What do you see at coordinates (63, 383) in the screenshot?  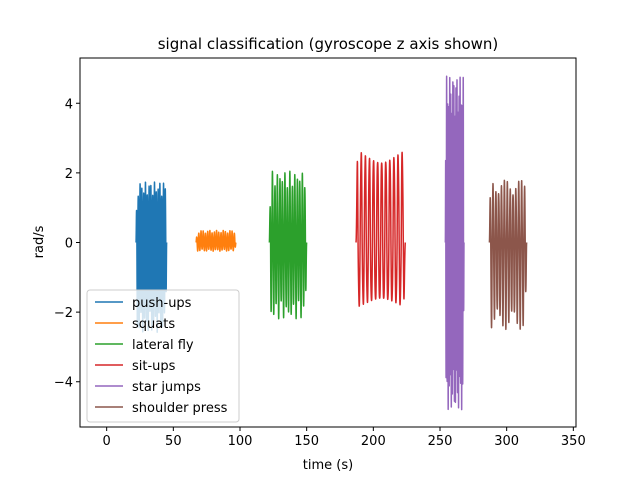 I see `y-tick-label: −4` at bounding box center [63, 383].